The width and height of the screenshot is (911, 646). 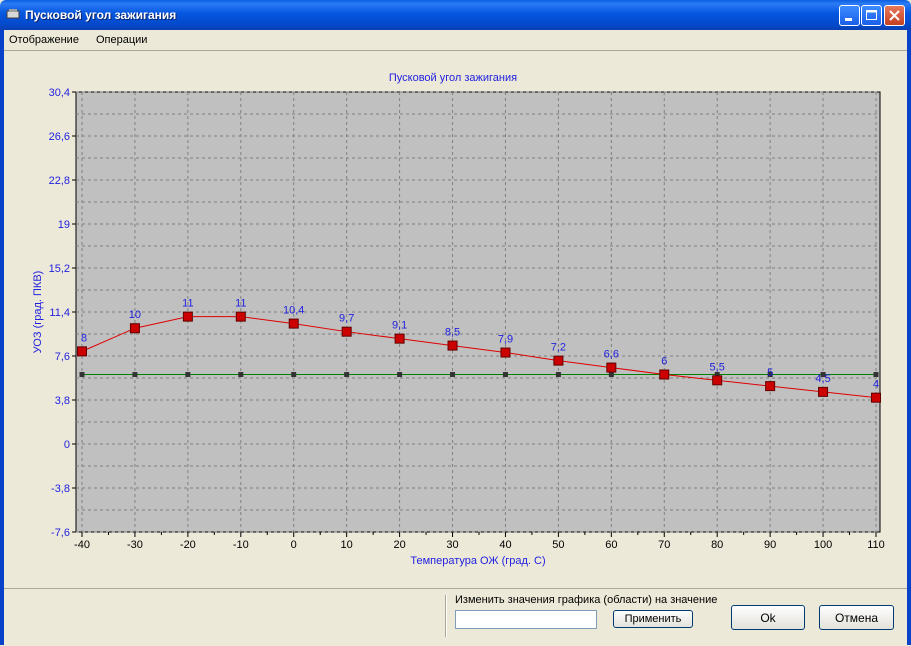 What do you see at coordinates (62, 401) in the screenshot?
I see `y-tick-label: 3,8` at bounding box center [62, 401].